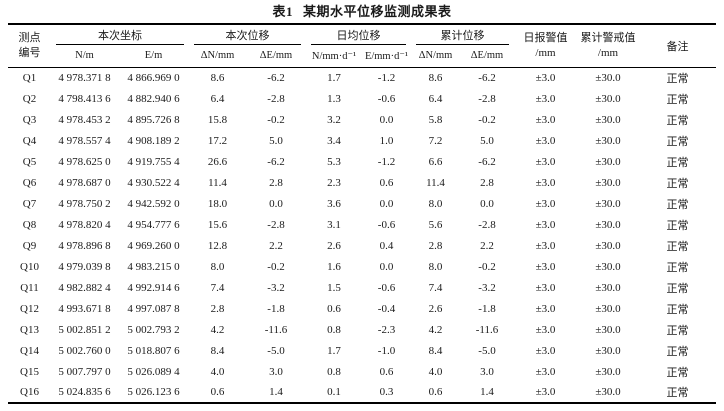  What do you see at coordinates (153, 308) in the screenshot?
I see `cell-coord-e: 4 997.087 8` at bounding box center [153, 308].